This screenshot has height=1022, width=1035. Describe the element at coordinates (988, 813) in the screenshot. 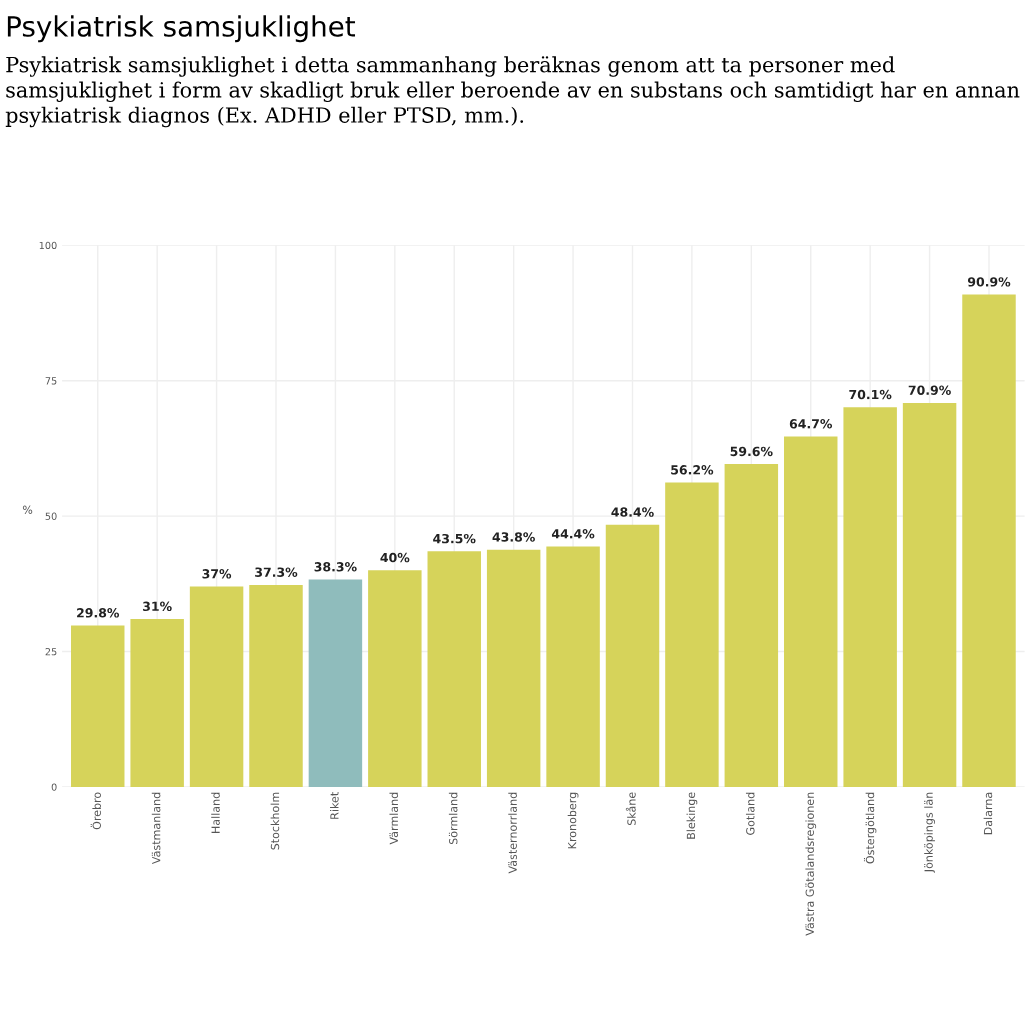

I see `x-tick-label: Dalarna` at that location.